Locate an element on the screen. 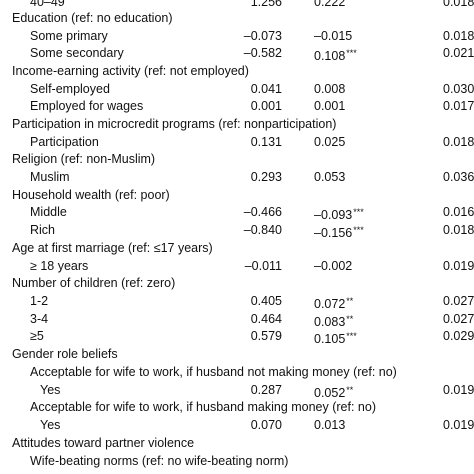  coefficient-value: –0.011 is located at coordinates (263, 266).